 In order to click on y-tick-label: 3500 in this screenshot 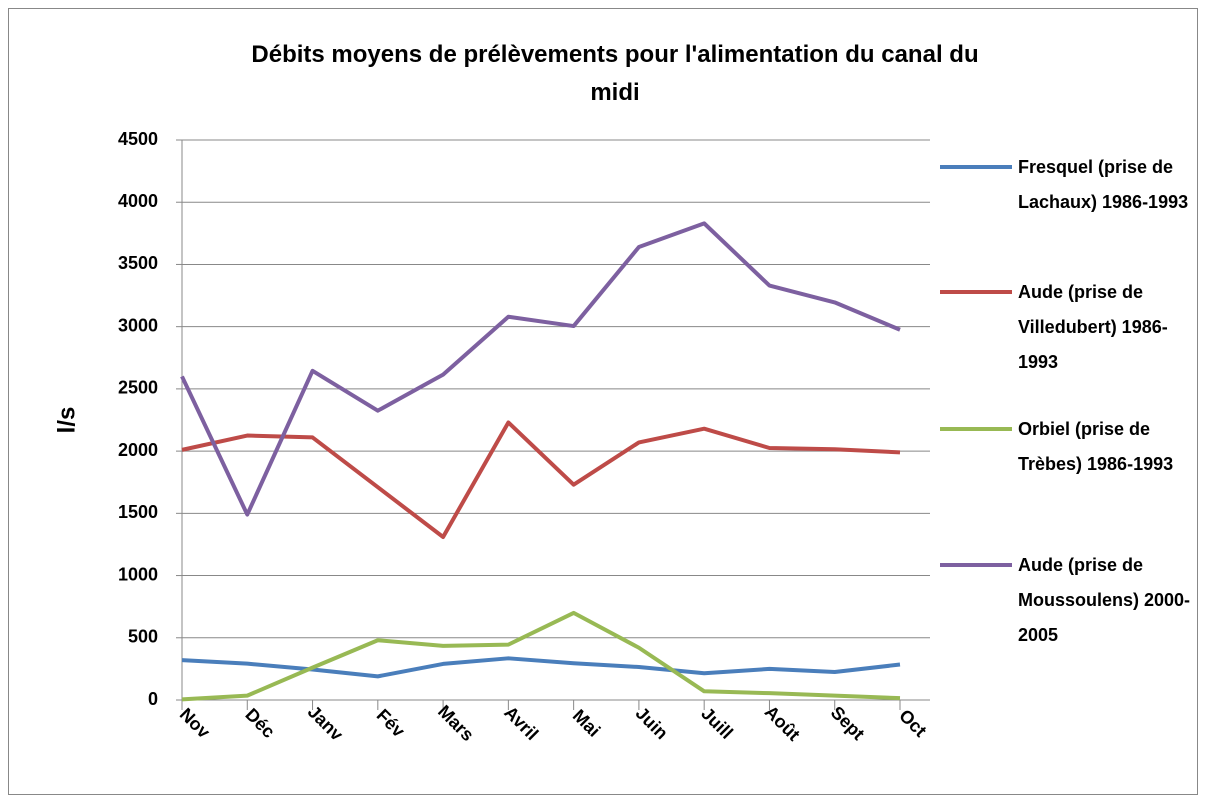, I will do `click(138, 263)`.